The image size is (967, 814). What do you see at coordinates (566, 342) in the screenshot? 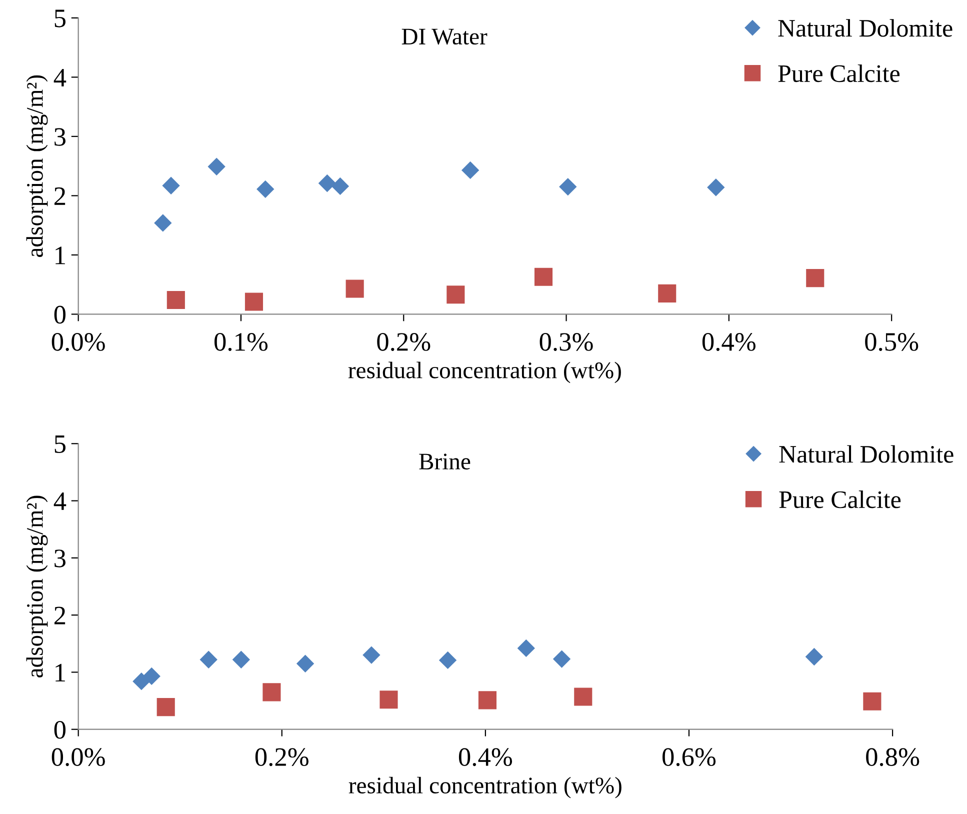
I see `x-tick-label: 0.3%` at bounding box center [566, 342].